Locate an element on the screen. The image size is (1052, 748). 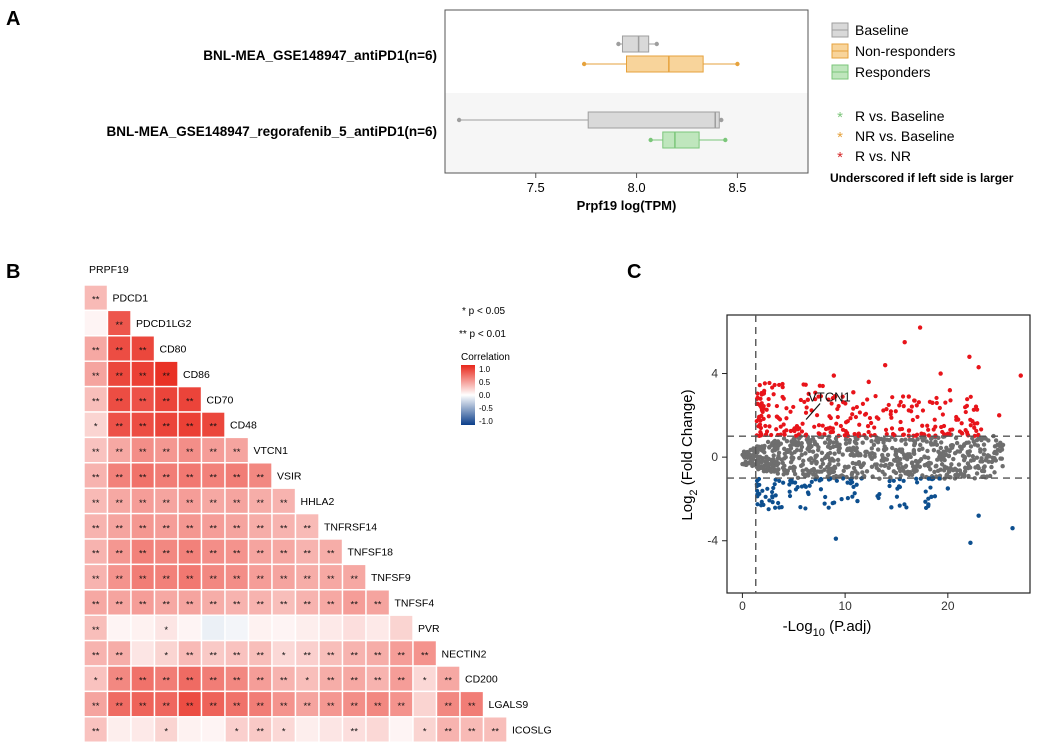
x-title-sub: 10 is located at coordinates (819, 633).